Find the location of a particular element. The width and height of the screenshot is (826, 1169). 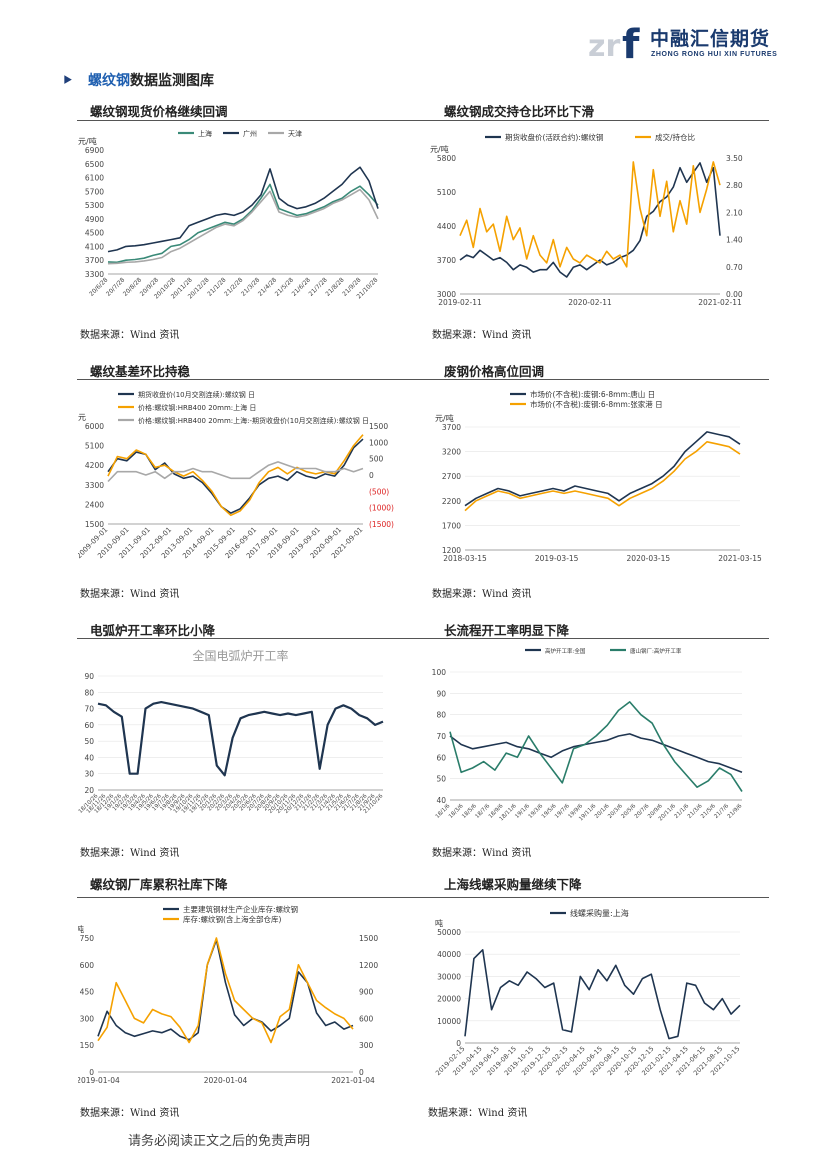

y-tick-label: 2200 is located at coordinates (451, 501).